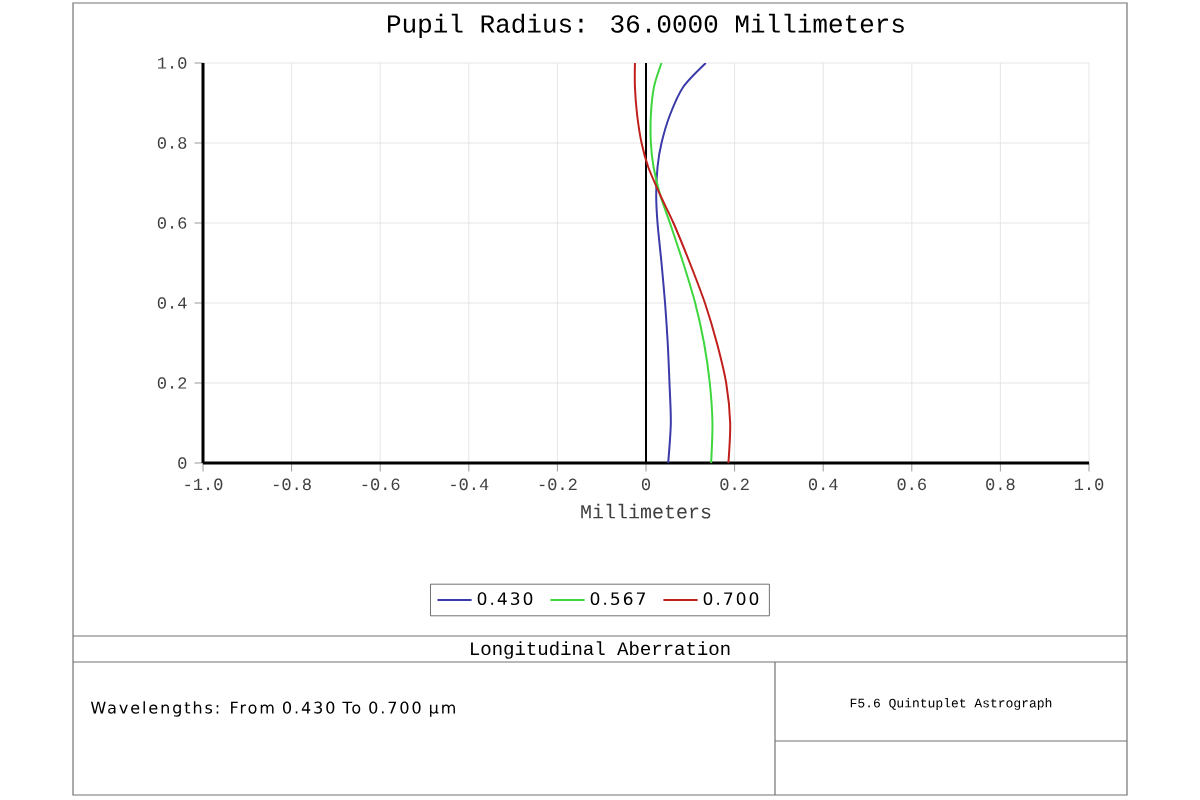 This screenshot has height=800, width=1200. I want to click on legend-label: 0.567, so click(617, 599).